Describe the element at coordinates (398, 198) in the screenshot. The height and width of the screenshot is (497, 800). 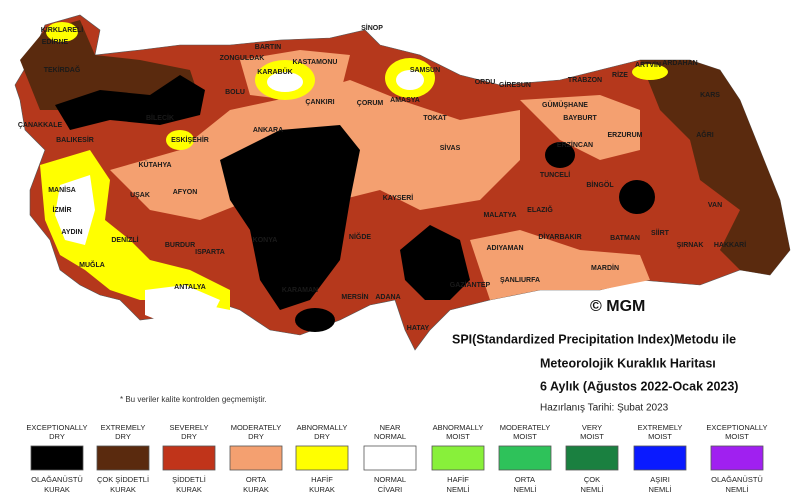
I see `city-label: KAYSERİ` at that location.